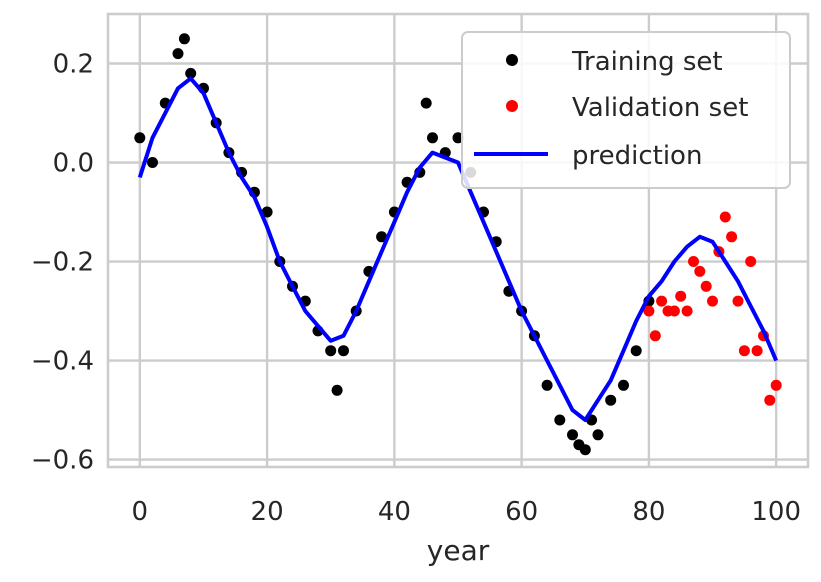 The width and height of the screenshot is (821, 582). Describe the element at coordinates (62, 362) in the screenshot. I see `y-tick-label: −0.4` at that location.